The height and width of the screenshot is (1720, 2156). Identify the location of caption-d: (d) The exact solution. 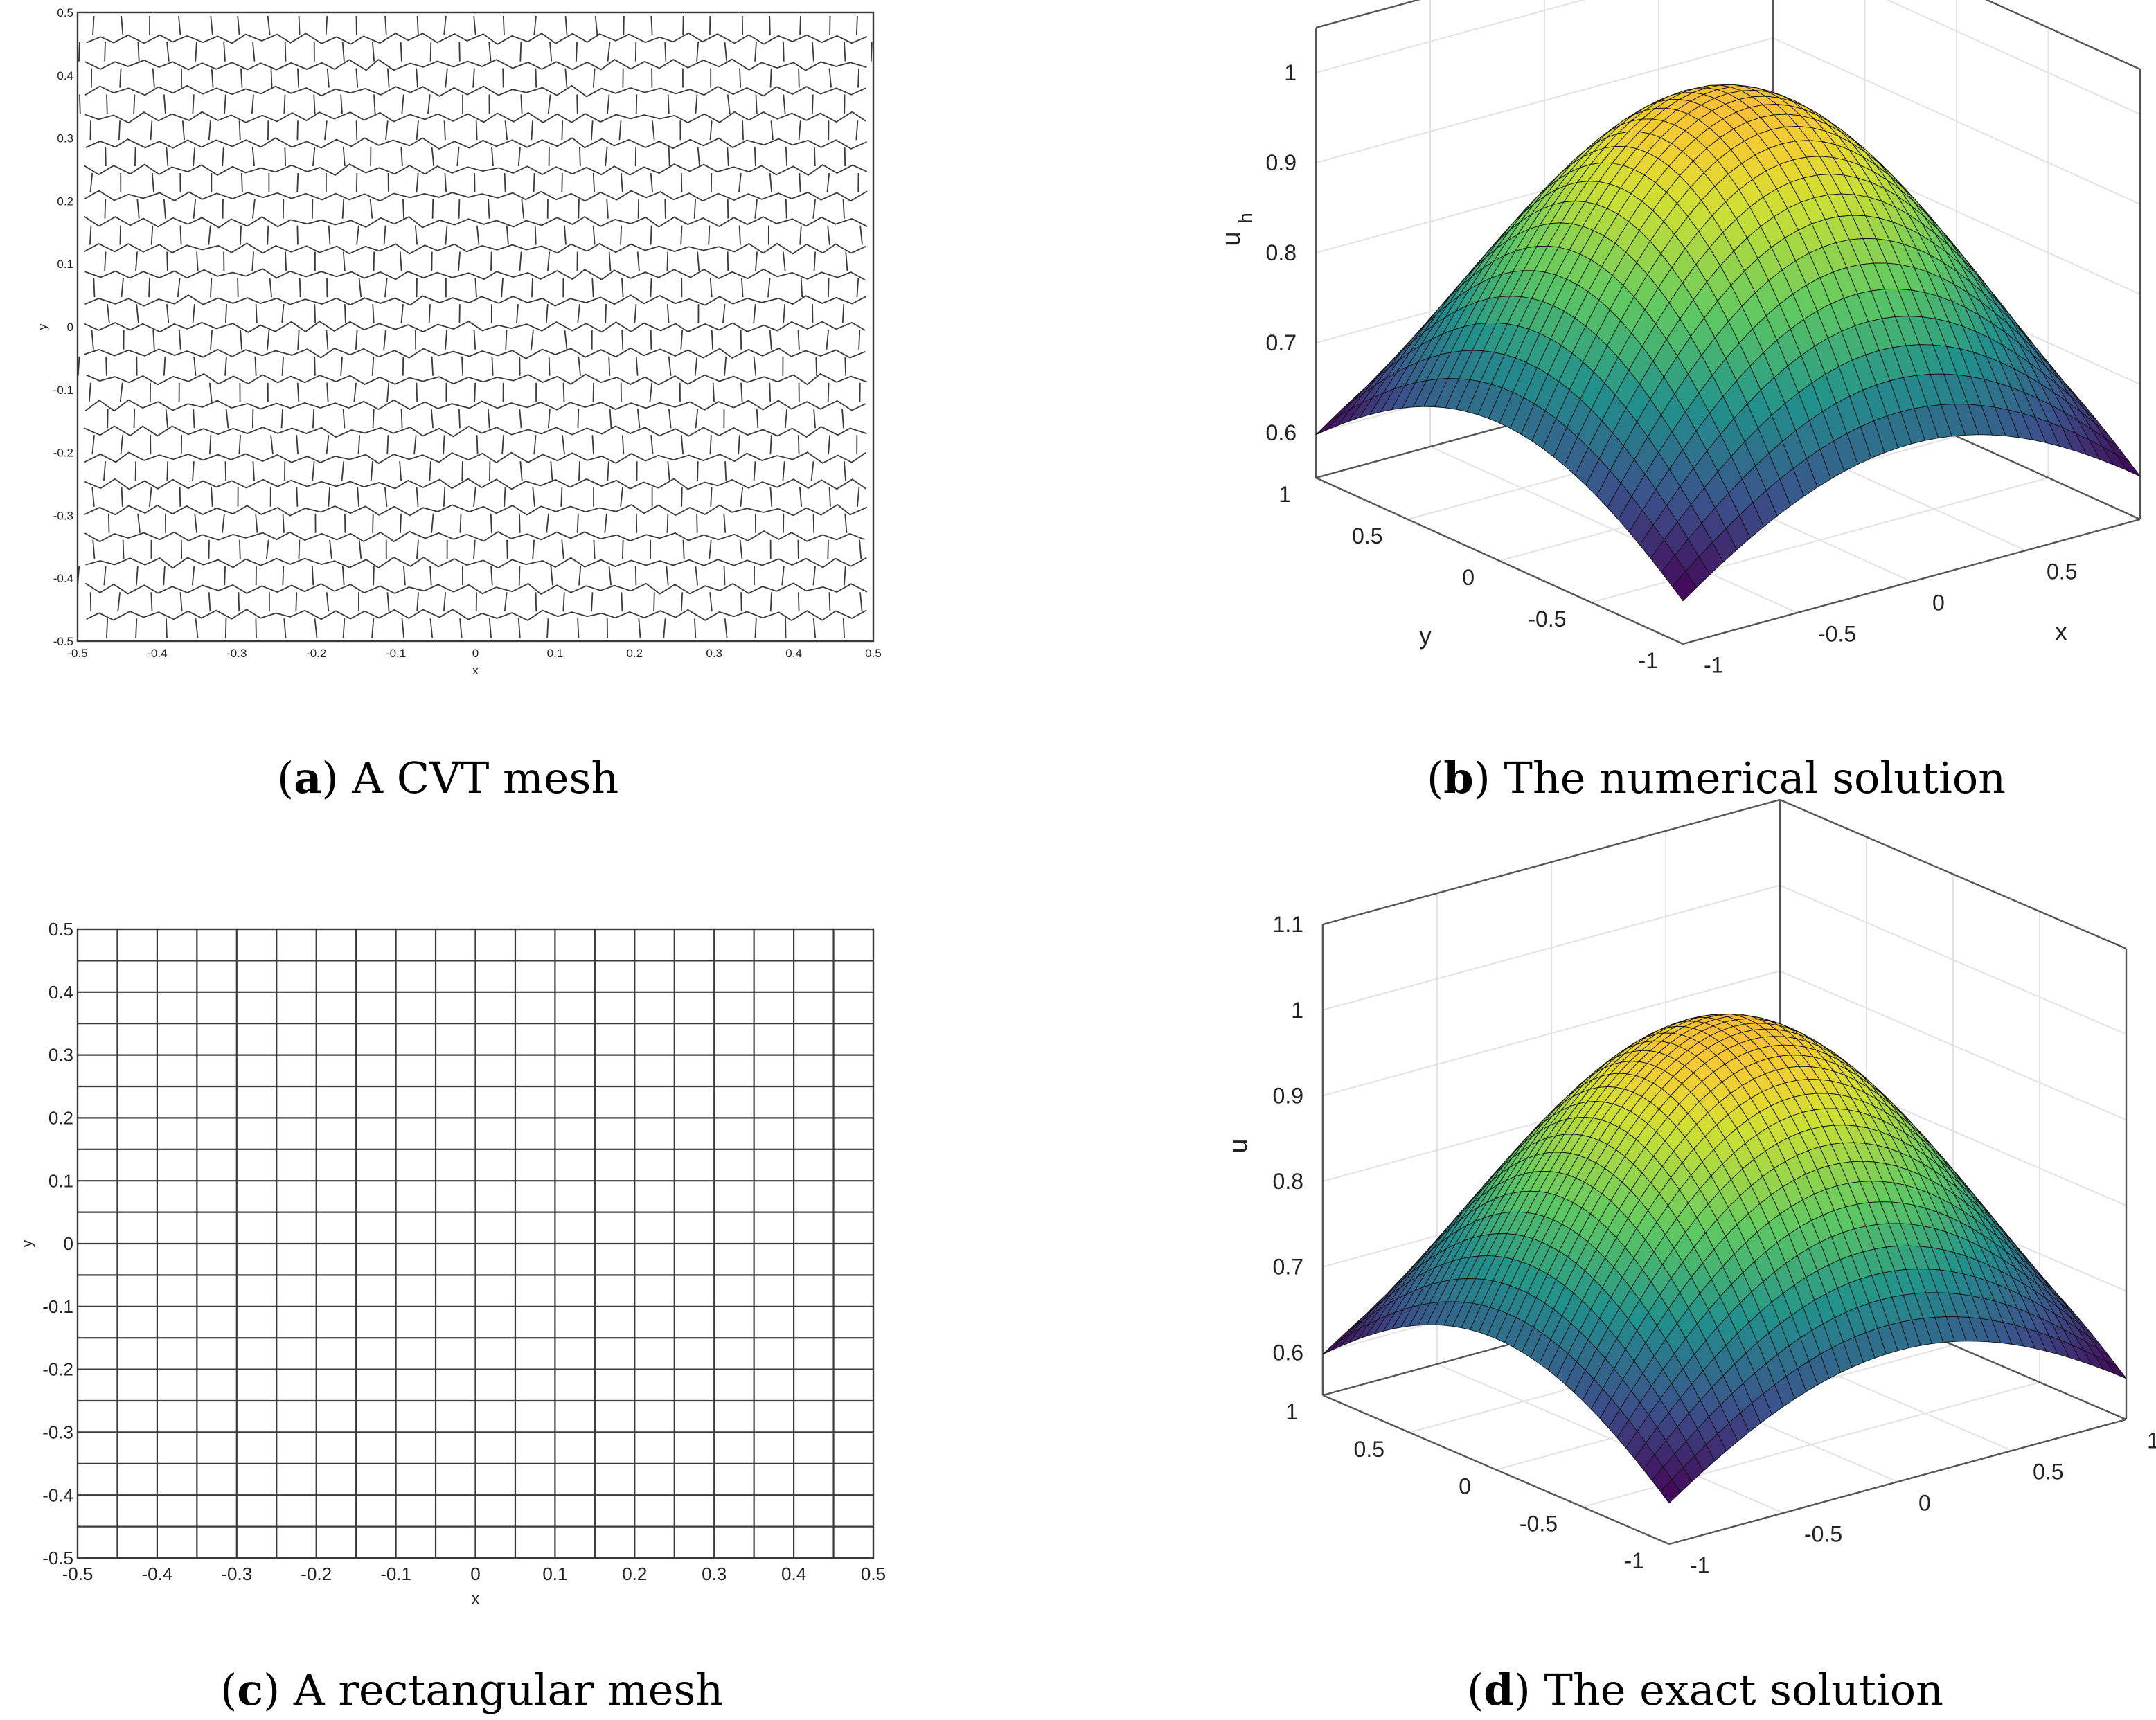
(1705, 1690).